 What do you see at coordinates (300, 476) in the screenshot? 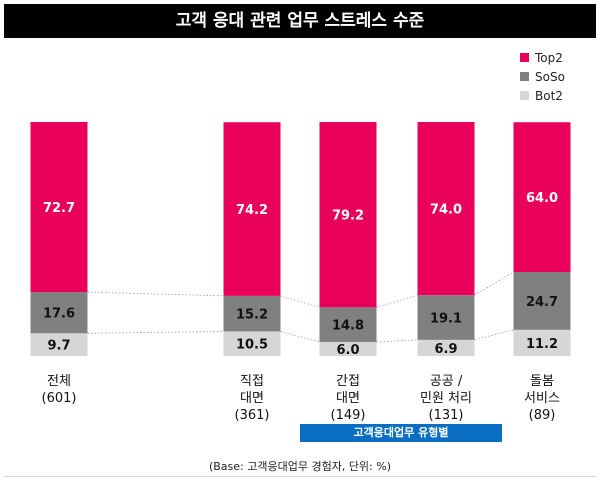
I see `bottom-divider` at bounding box center [300, 476].